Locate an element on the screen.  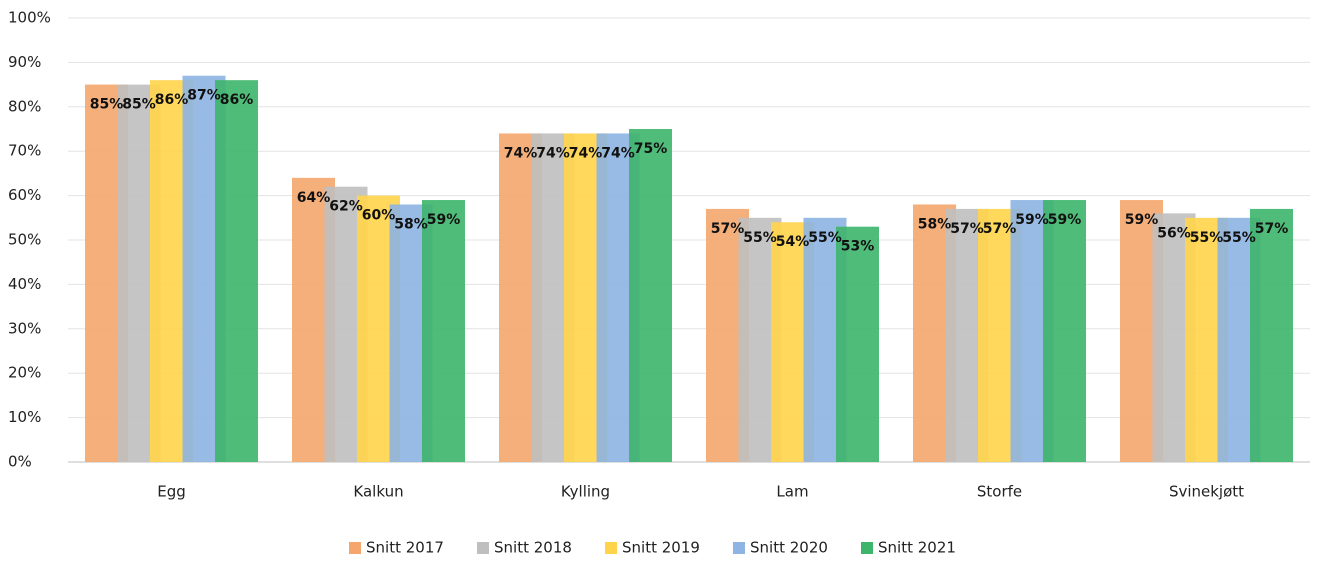
x-tick-label: Storfe is located at coordinates (999, 492).